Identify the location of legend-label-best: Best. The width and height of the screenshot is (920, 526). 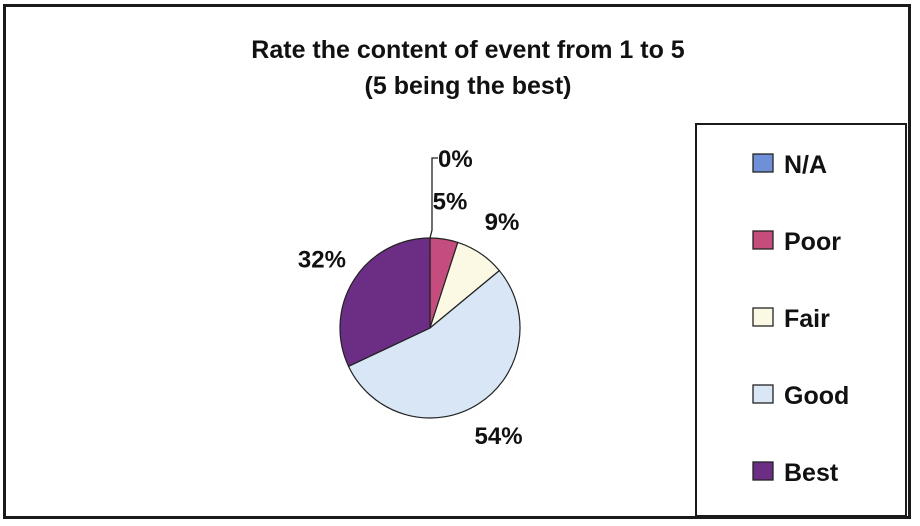
(811, 473).